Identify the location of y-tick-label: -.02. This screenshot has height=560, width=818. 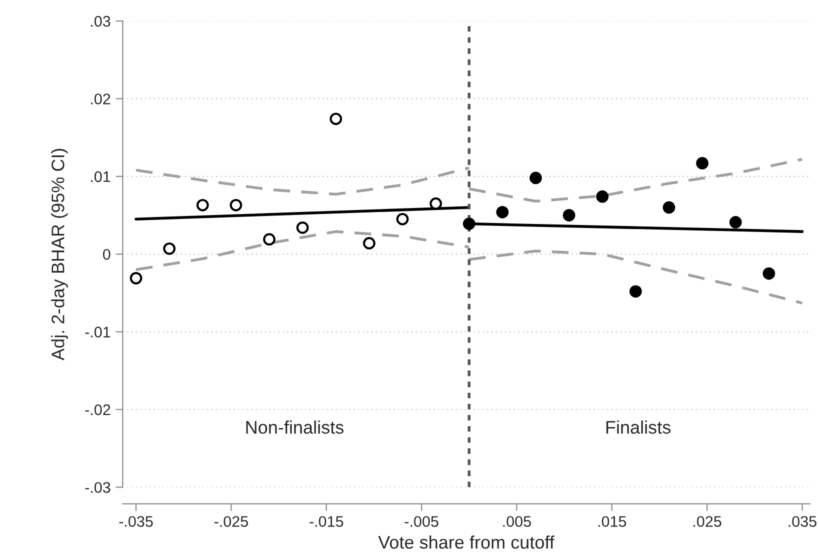
(97, 410).